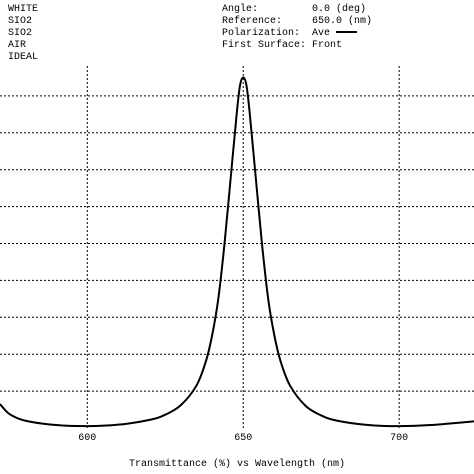 This screenshot has height=474, width=474. What do you see at coordinates (252, 21) in the screenshot?
I see `reference-label: Reference:` at bounding box center [252, 21].